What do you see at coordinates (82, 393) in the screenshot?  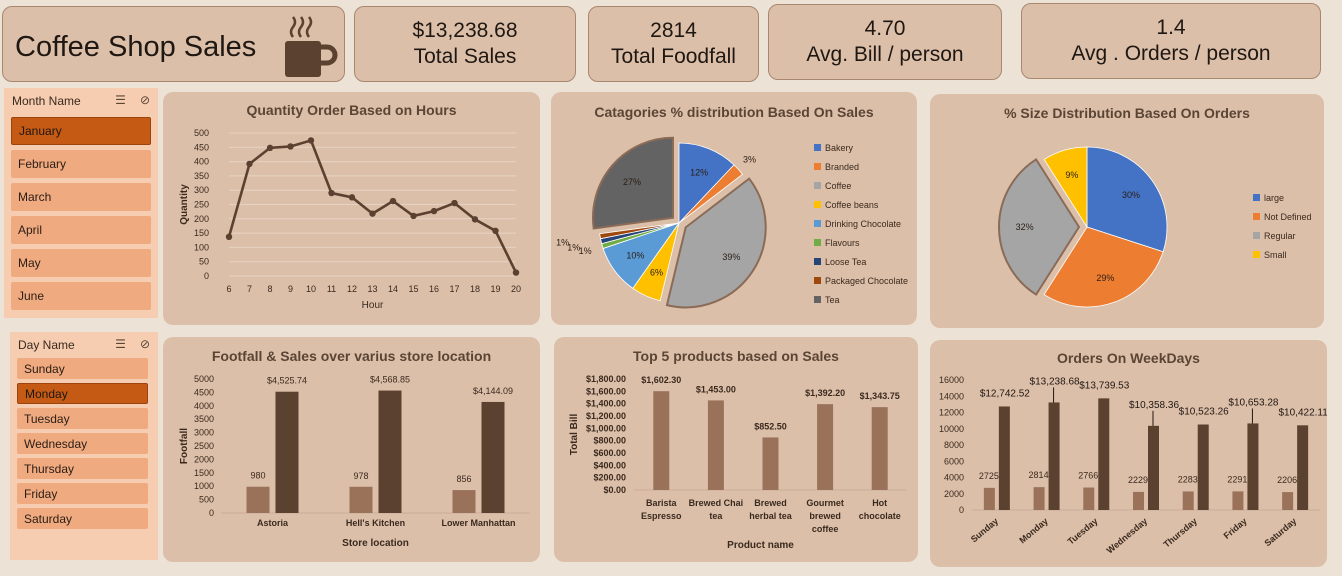 I see `slicer-item-monday: Monday` at bounding box center [82, 393].